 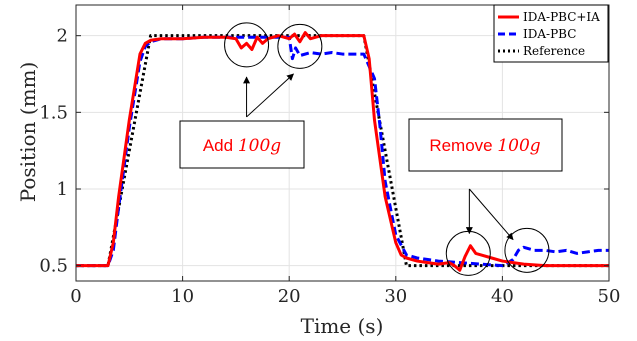 What do you see at coordinates (220, 145) in the screenshot?
I see `callout-add-prefix: Add` at bounding box center [220, 145].